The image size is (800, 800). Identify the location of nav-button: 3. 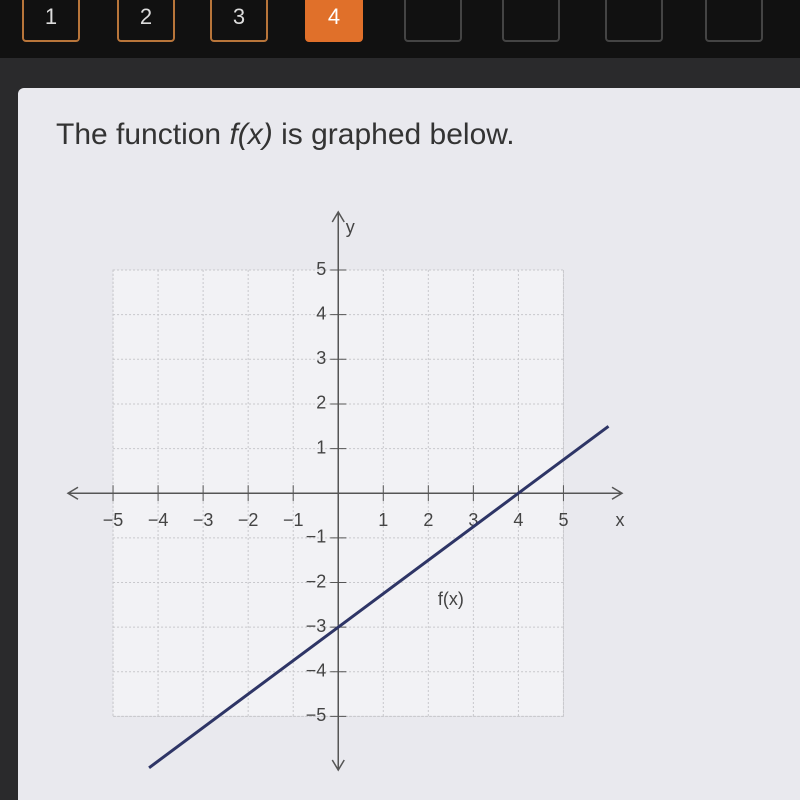
(239, 21).